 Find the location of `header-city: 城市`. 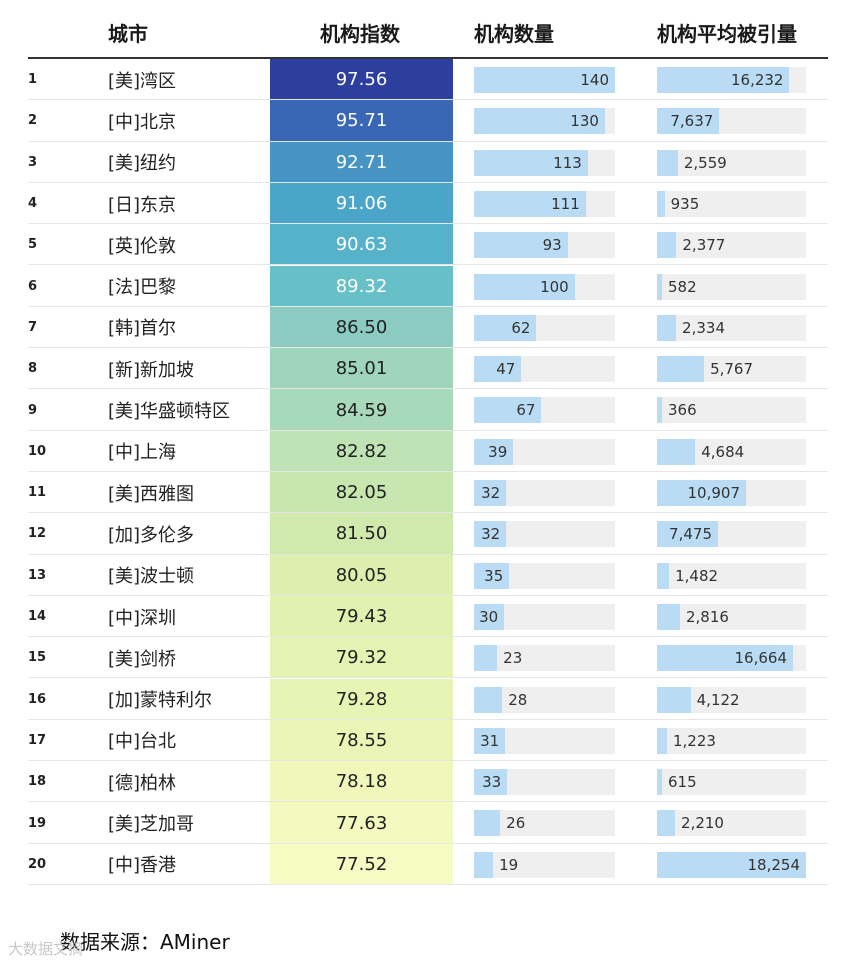

header-city: 城市 is located at coordinates (128, 34).